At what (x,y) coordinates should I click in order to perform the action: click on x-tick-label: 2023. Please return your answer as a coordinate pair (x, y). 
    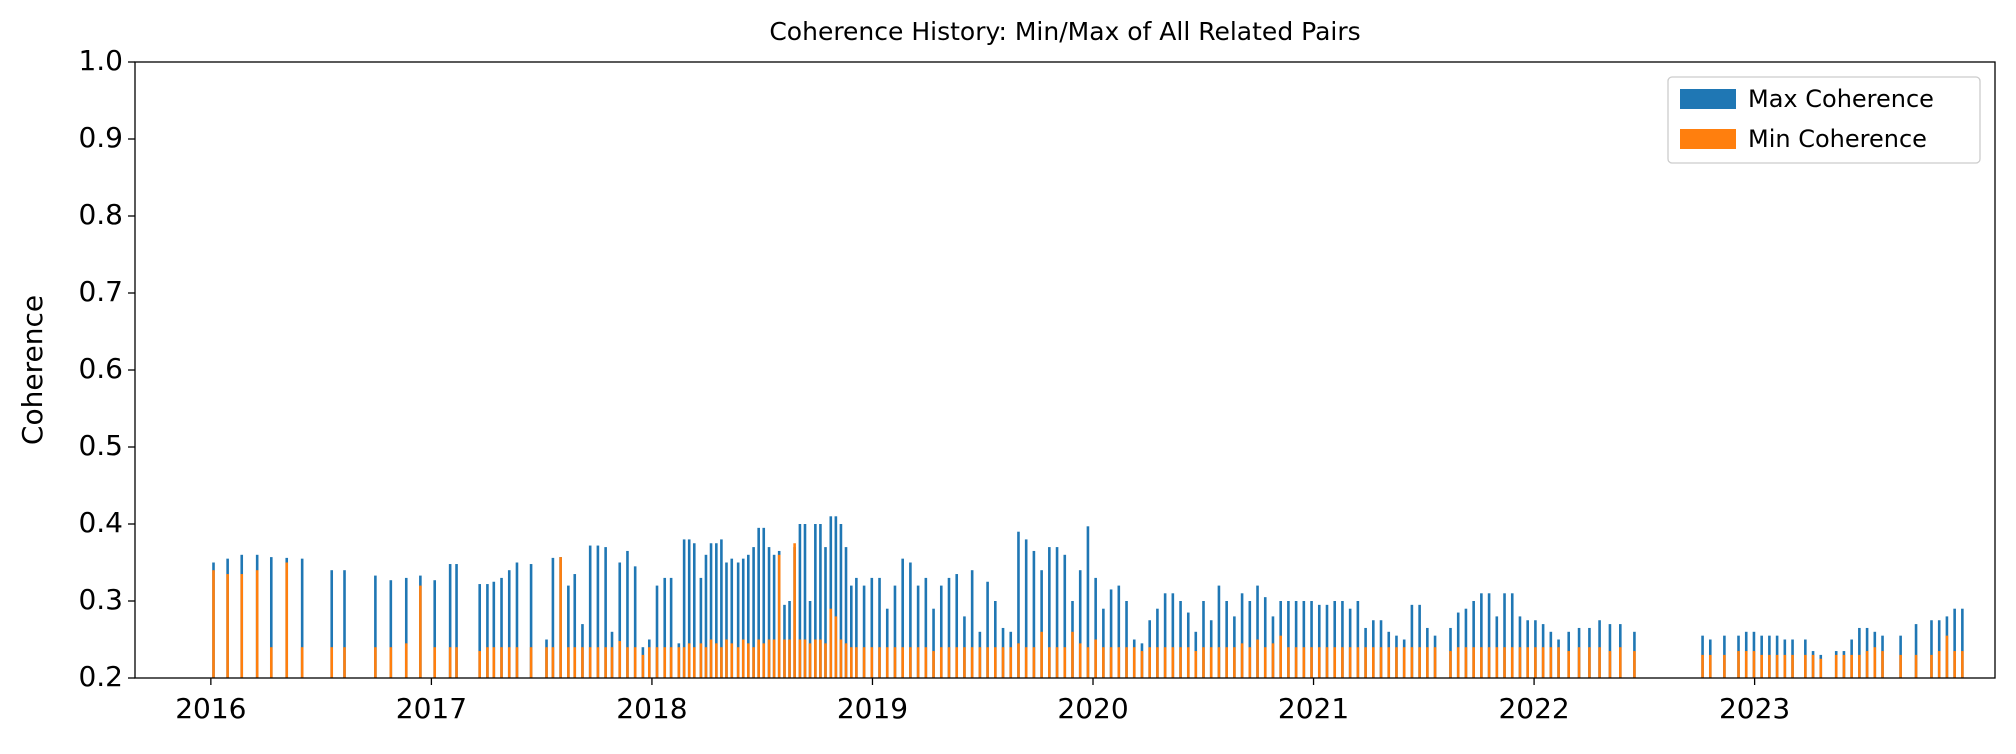
    Looking at the image, I should click on (1754, 708).